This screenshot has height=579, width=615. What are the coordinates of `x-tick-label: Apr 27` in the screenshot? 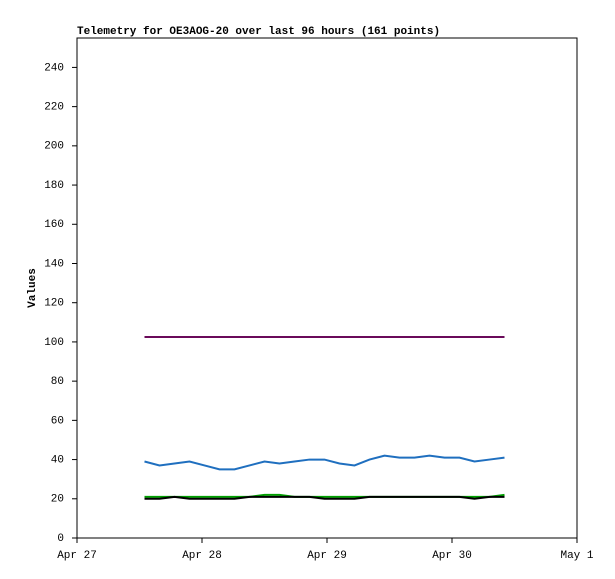 It's located at (77, 556).